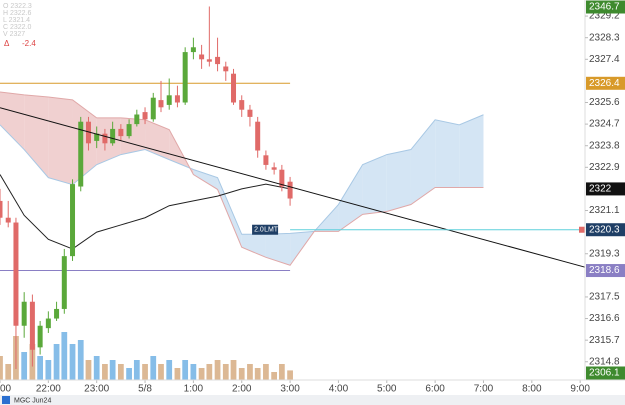 The width and height of the screenshot is (625, 405). What do you see at coordinates (582, 229) in the screenshot?
I see `order-cancel` at bounding box center [582, 229].